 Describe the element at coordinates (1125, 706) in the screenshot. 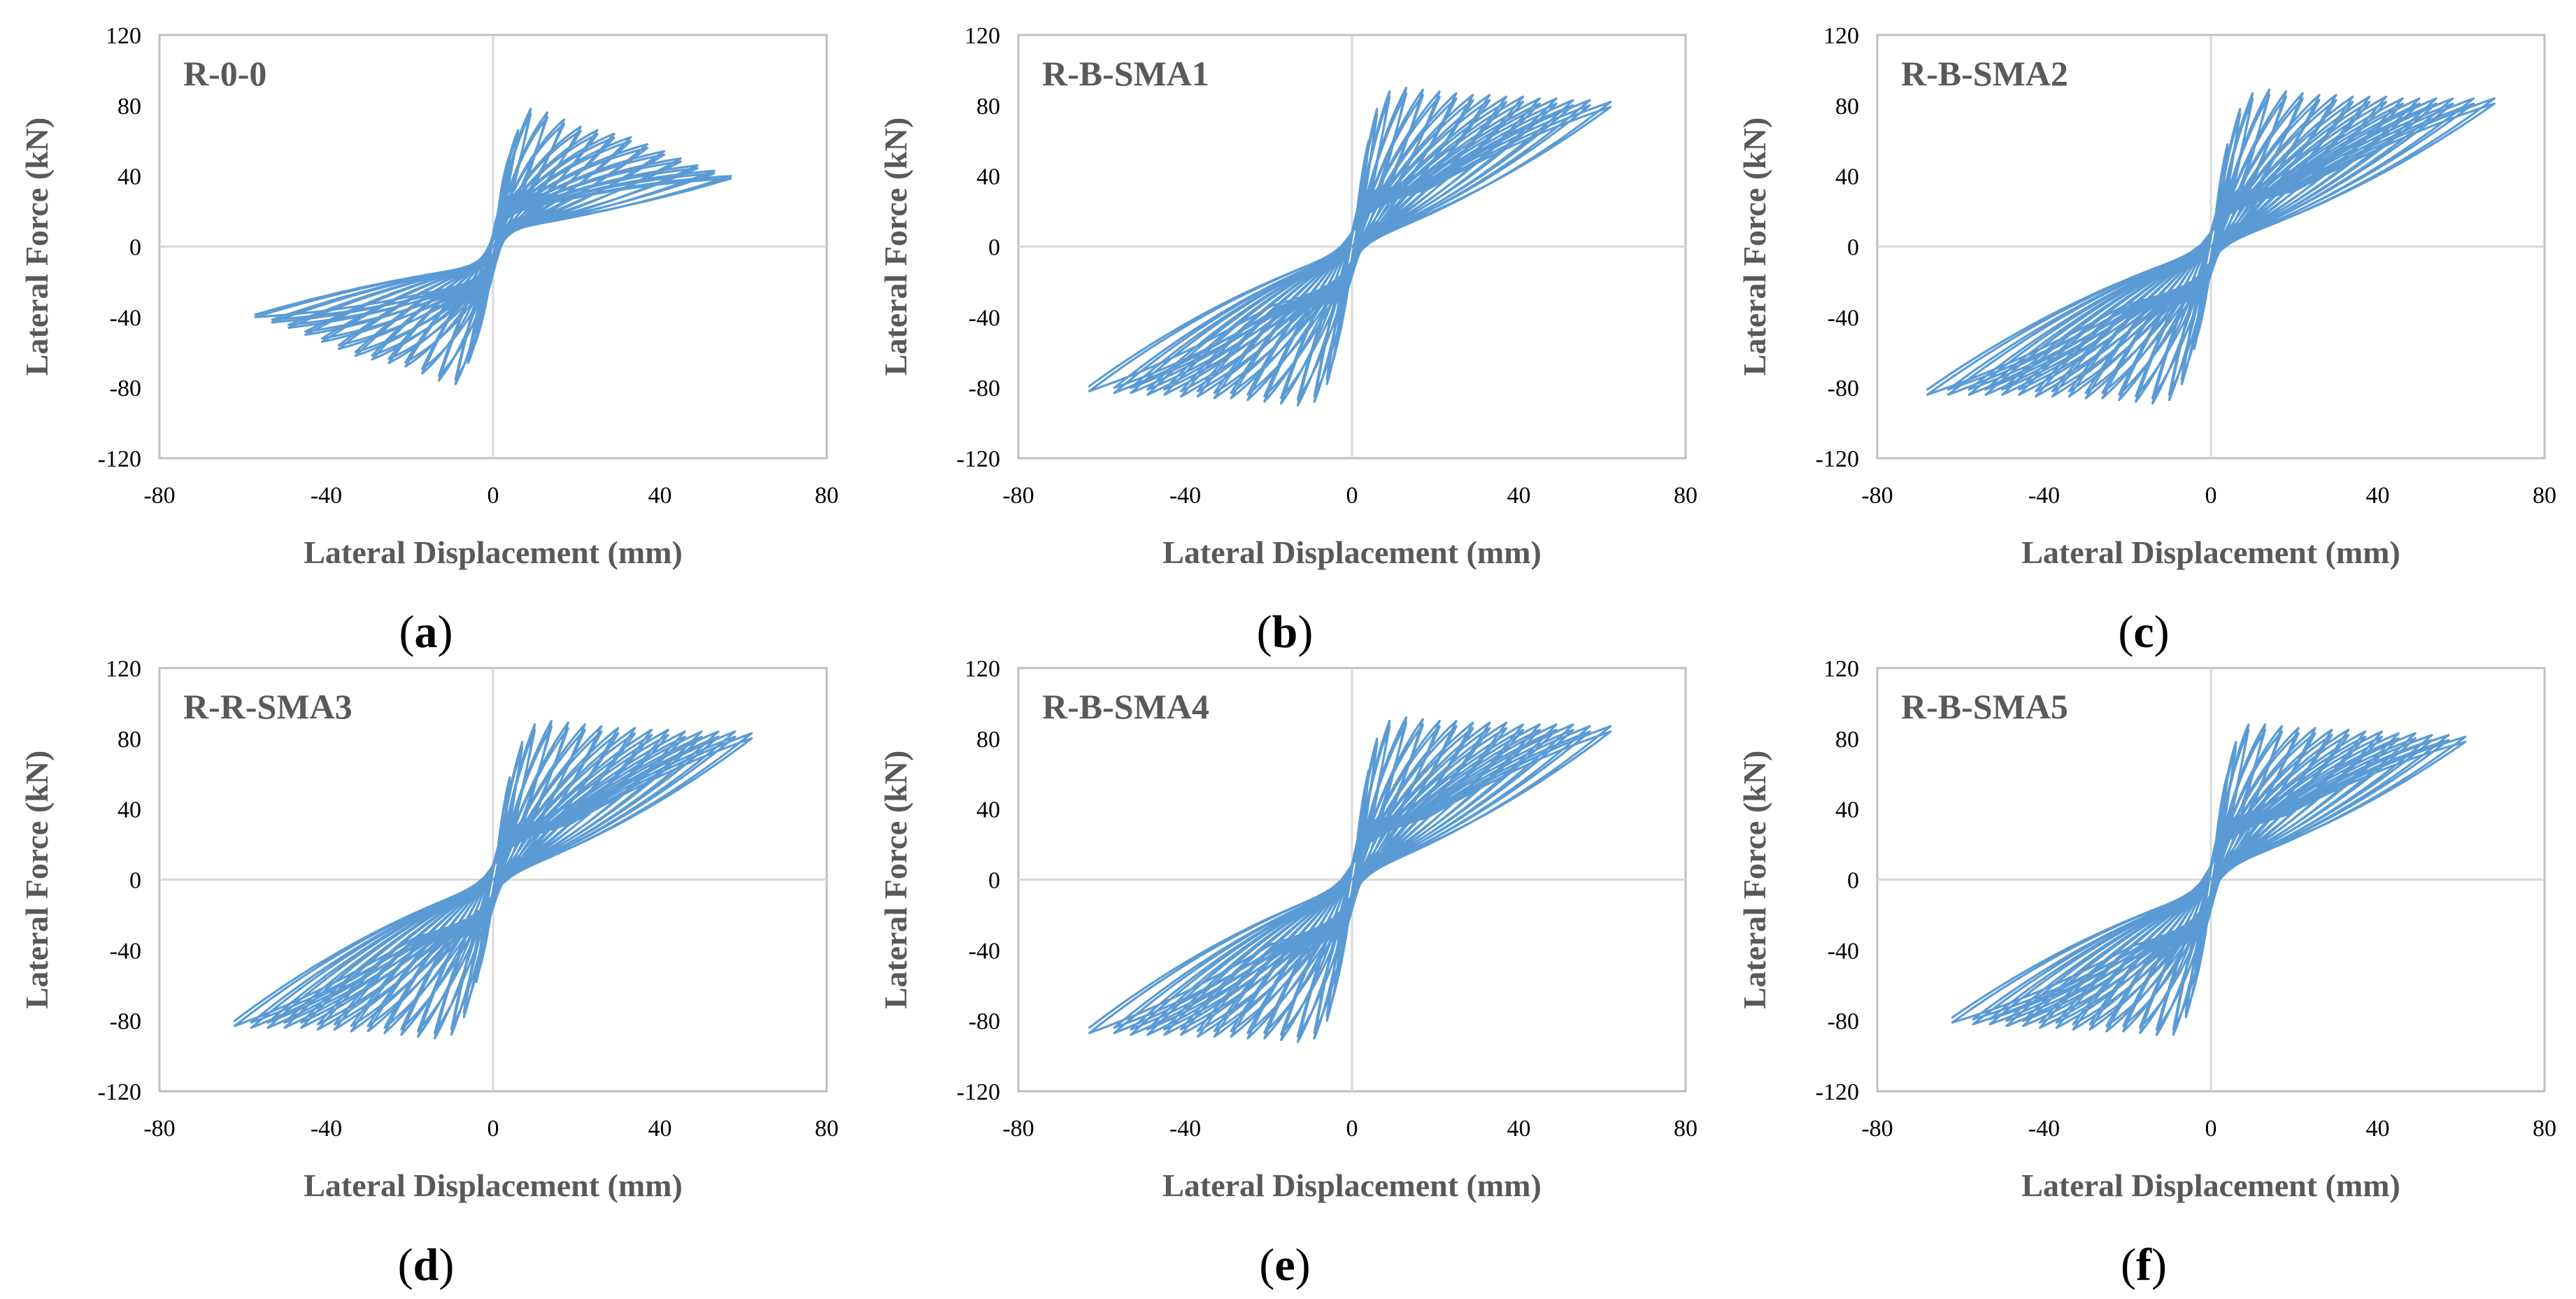

I see `panel-title: R-B-SMA4` at that location.